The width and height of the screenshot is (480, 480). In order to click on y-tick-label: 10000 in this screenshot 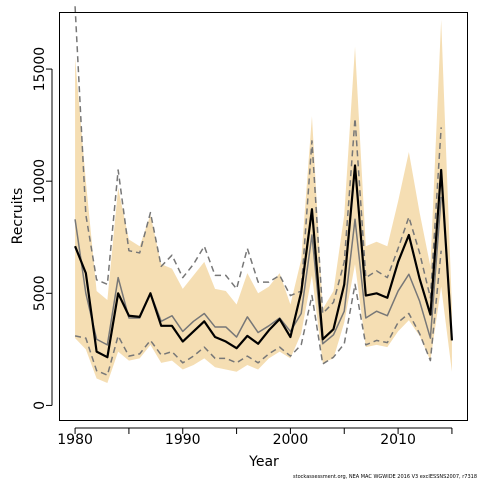, I will do `click(40, 181)`.